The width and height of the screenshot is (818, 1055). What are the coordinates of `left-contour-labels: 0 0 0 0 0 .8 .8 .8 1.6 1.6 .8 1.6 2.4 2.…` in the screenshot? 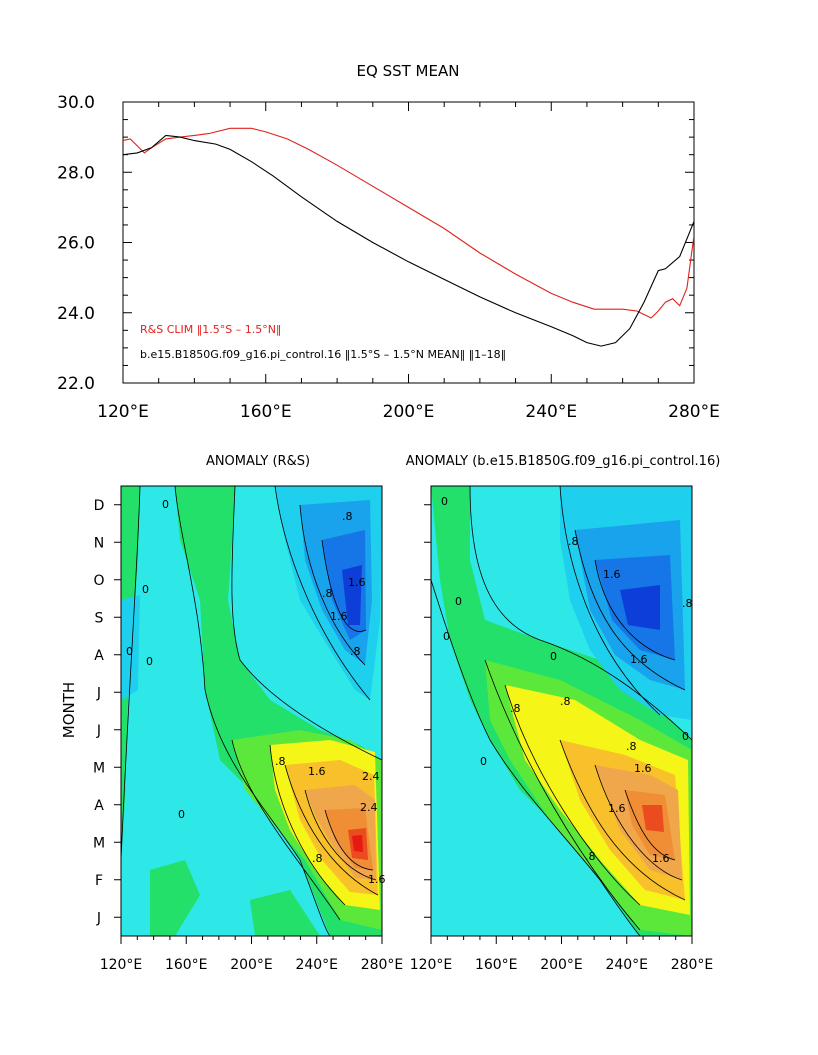 It's located at (256, 692).